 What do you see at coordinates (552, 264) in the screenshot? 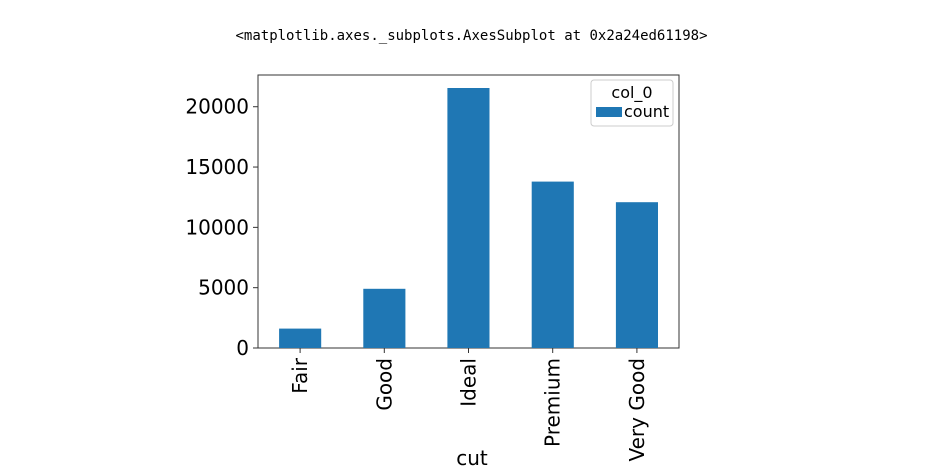
I see `bar-premium` at bounding box center [552, 264].